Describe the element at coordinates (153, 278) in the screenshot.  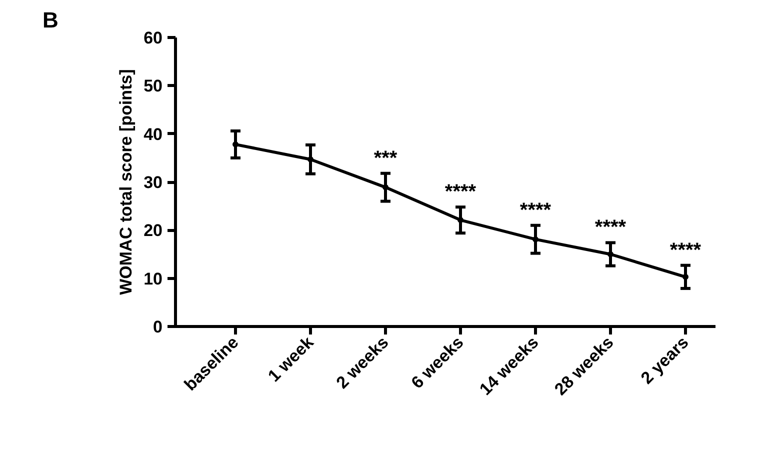
I see `y-tick-label: 10` at that location.